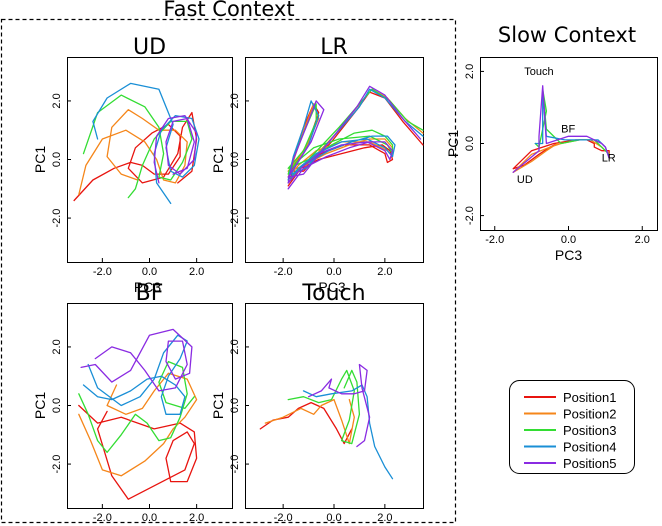 The height and width of the screenshot is (526, 662). What do you see at coordinates (589, 463) in the screenshot?
I see `legend-label: Position5` at bounding box center [589, 463].